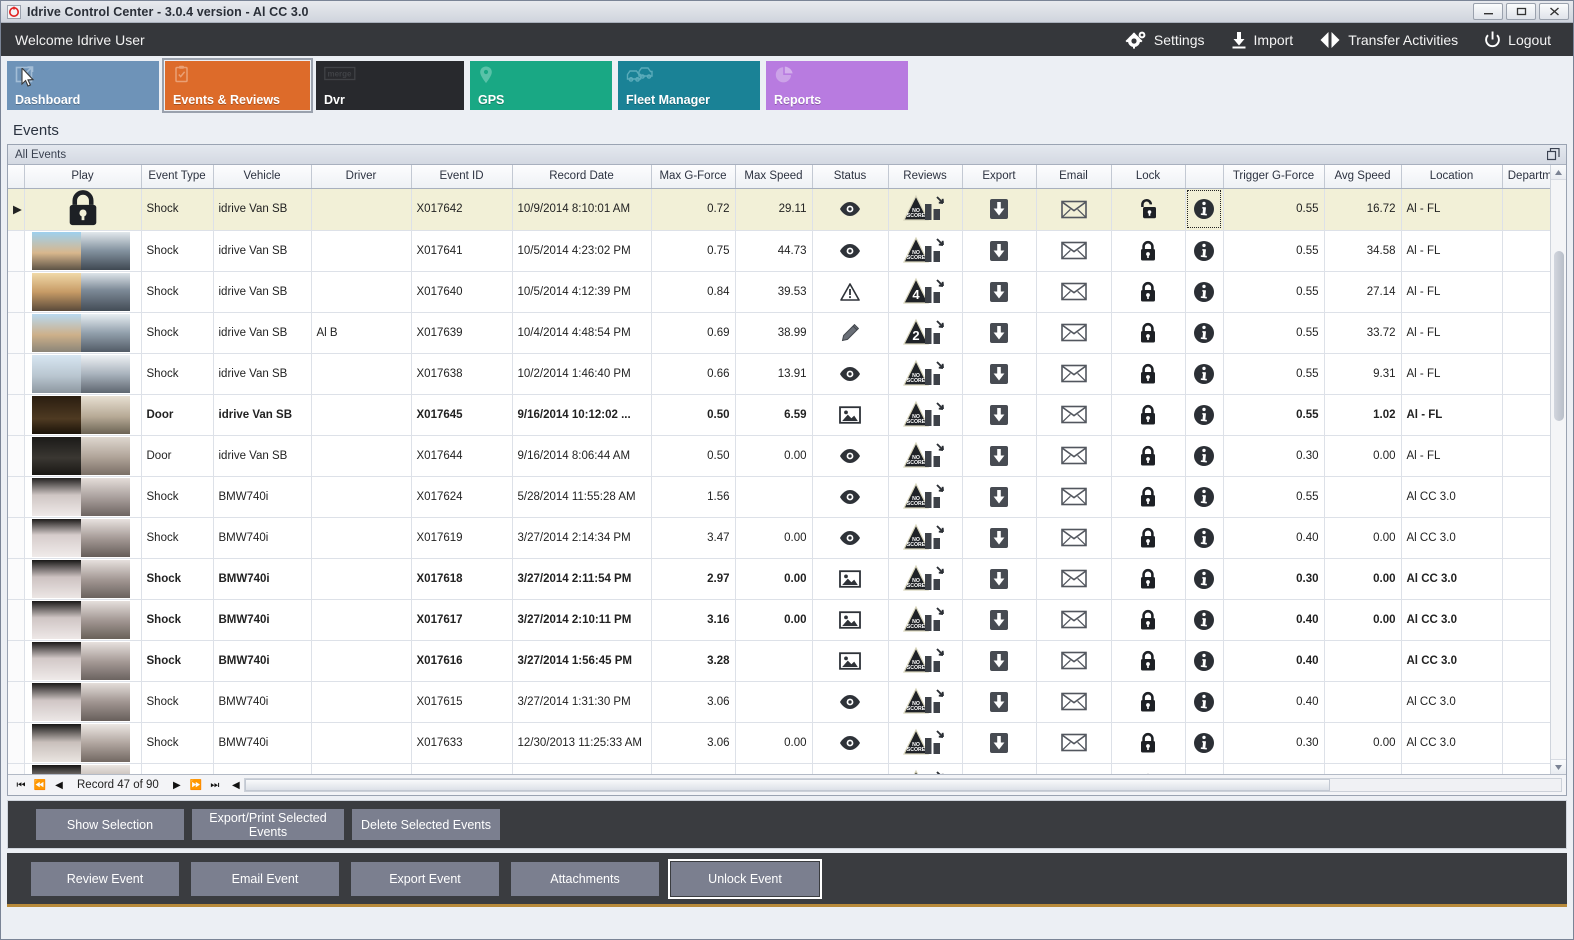 This screenshot has height=940, width=1574. What do you see at coordinates (196, 785) in the screenshot?
I see `next-page-button: ⏩` at bounding box center [196, 785].